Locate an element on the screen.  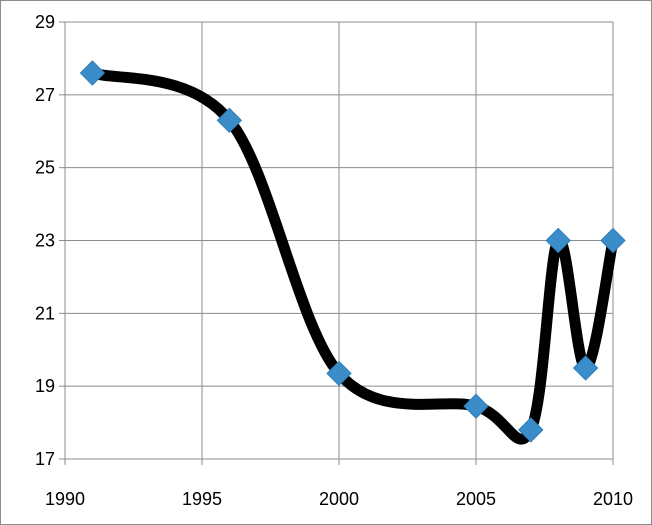
y-tick-label: 29 is located at coordinates (45, 22).